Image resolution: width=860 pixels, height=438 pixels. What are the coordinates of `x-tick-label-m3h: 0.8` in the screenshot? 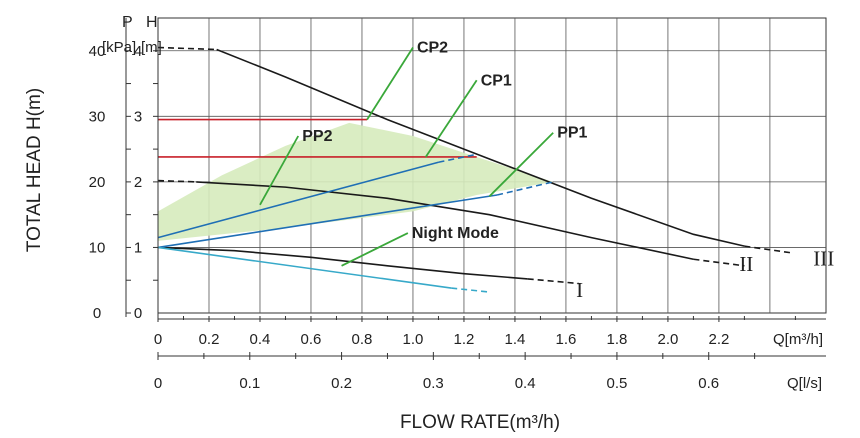 It's located at (362, 339).